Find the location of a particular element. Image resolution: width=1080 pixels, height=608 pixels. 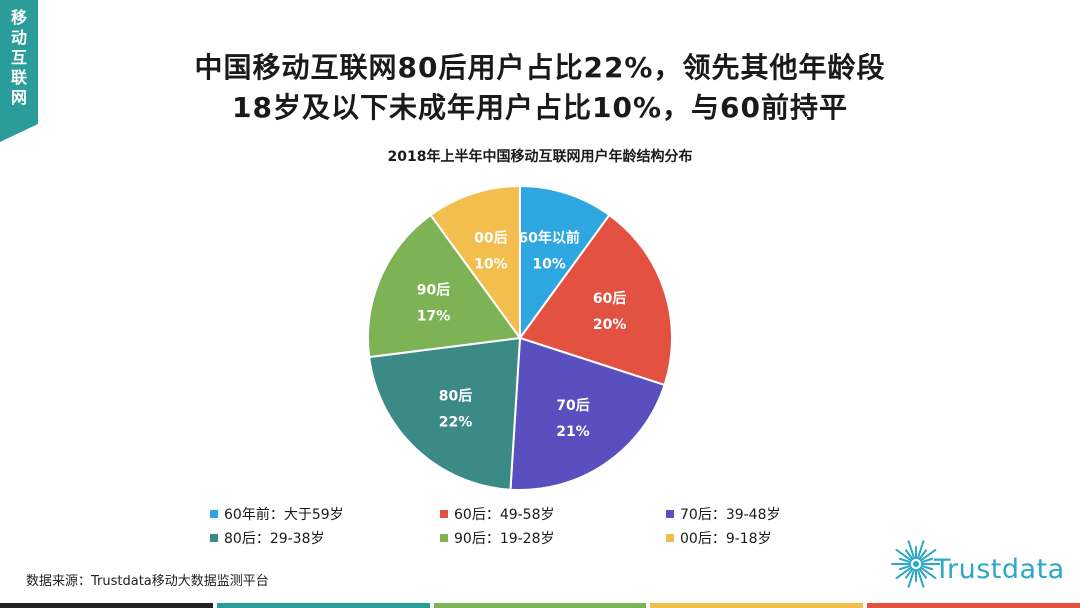

legend-item-2: 70后：39-48岁 is located at coordinates (723, 514).